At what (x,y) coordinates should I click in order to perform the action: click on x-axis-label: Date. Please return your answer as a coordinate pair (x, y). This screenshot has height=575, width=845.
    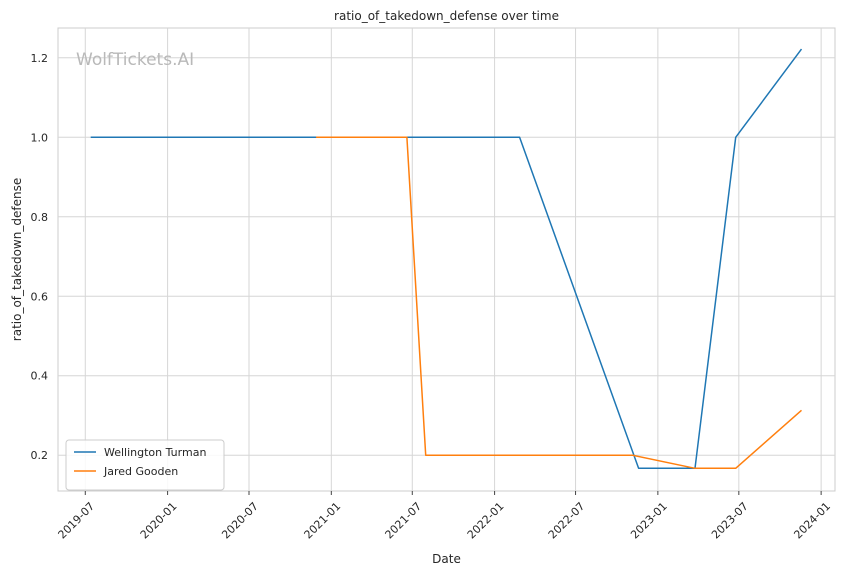
    Looking at the image, I should click on (446, 559).